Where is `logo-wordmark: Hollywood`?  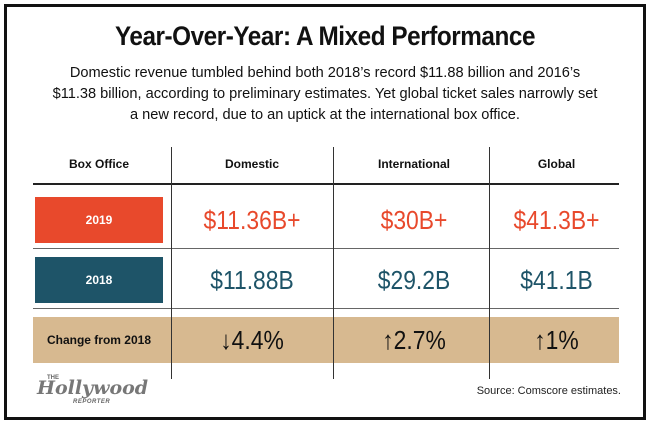 logo-wordmark: Hollywood is located at coordinates (93, 388).